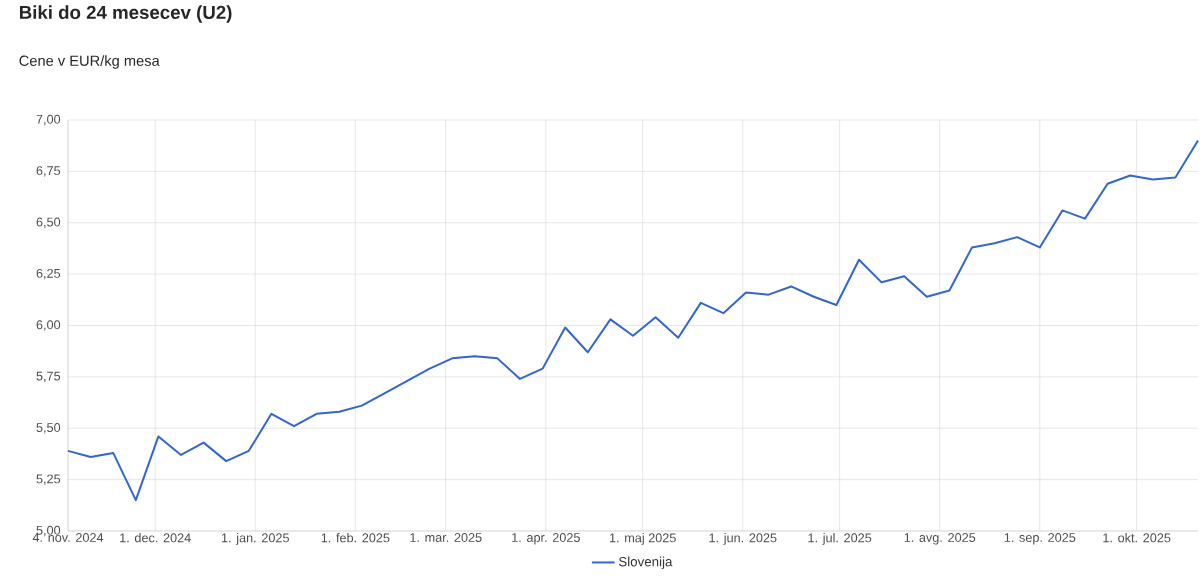 The width and height of the screenshot is (1200, 581). Describe the element at coordinates (743, 539) in the screenshot. I see `x-tick-label: 1. jun. 2025` at that location.